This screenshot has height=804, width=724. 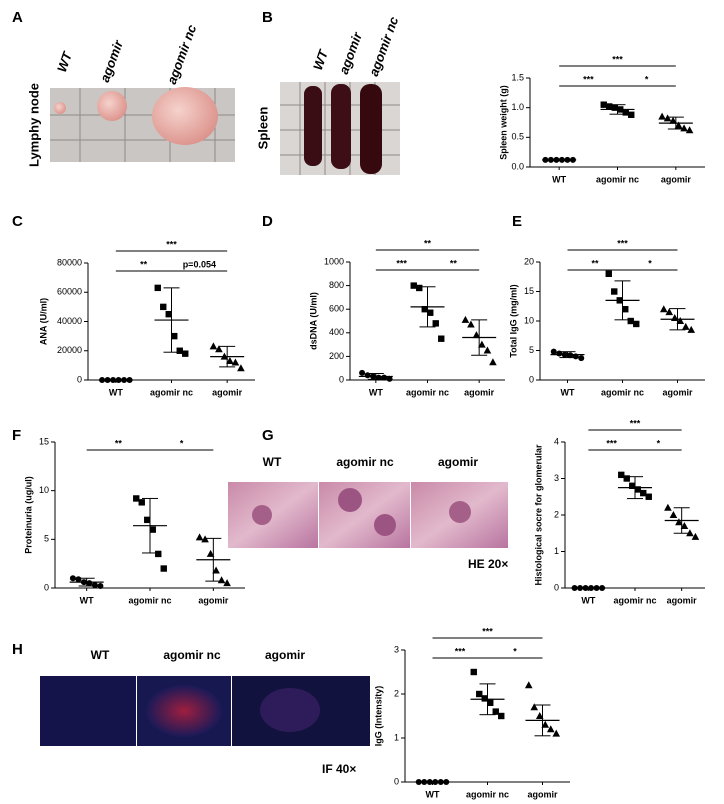 What do you see at coordinates (33, 125) in the screenshot?
I see `photo-label: Lymphy node` at bounding box center [33, 125].